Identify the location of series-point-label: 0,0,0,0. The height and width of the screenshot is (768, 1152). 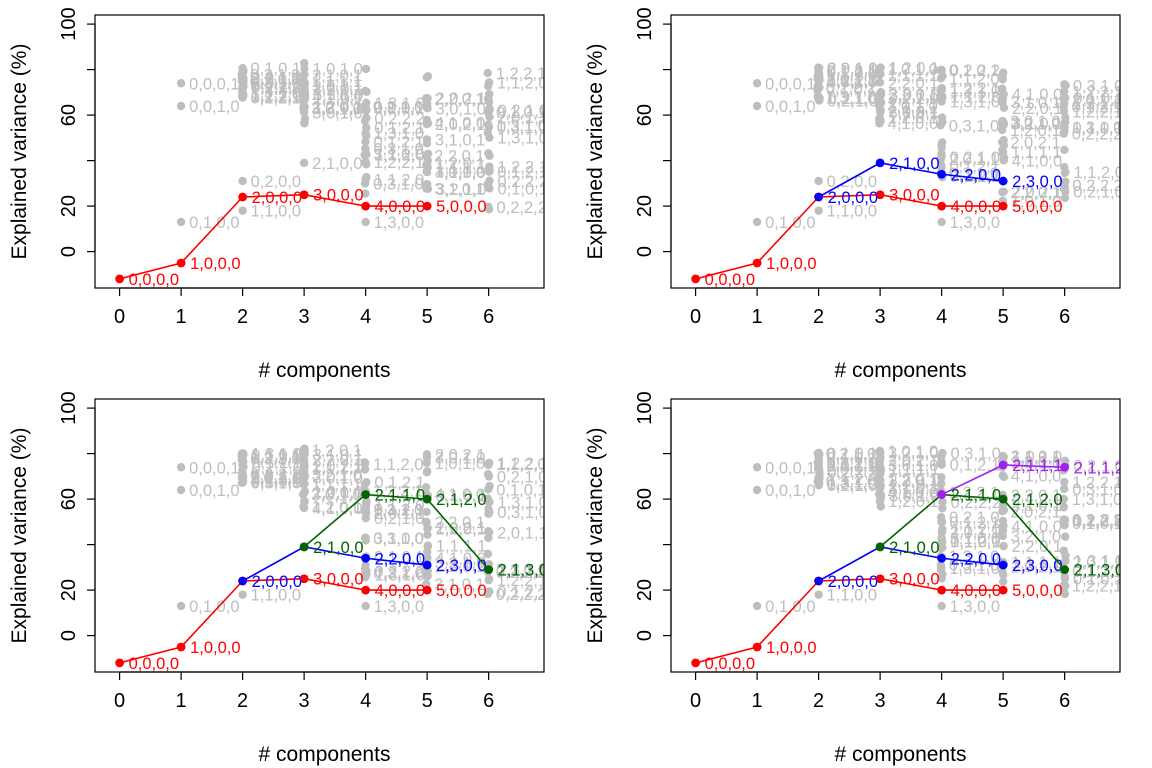
(154, 664).